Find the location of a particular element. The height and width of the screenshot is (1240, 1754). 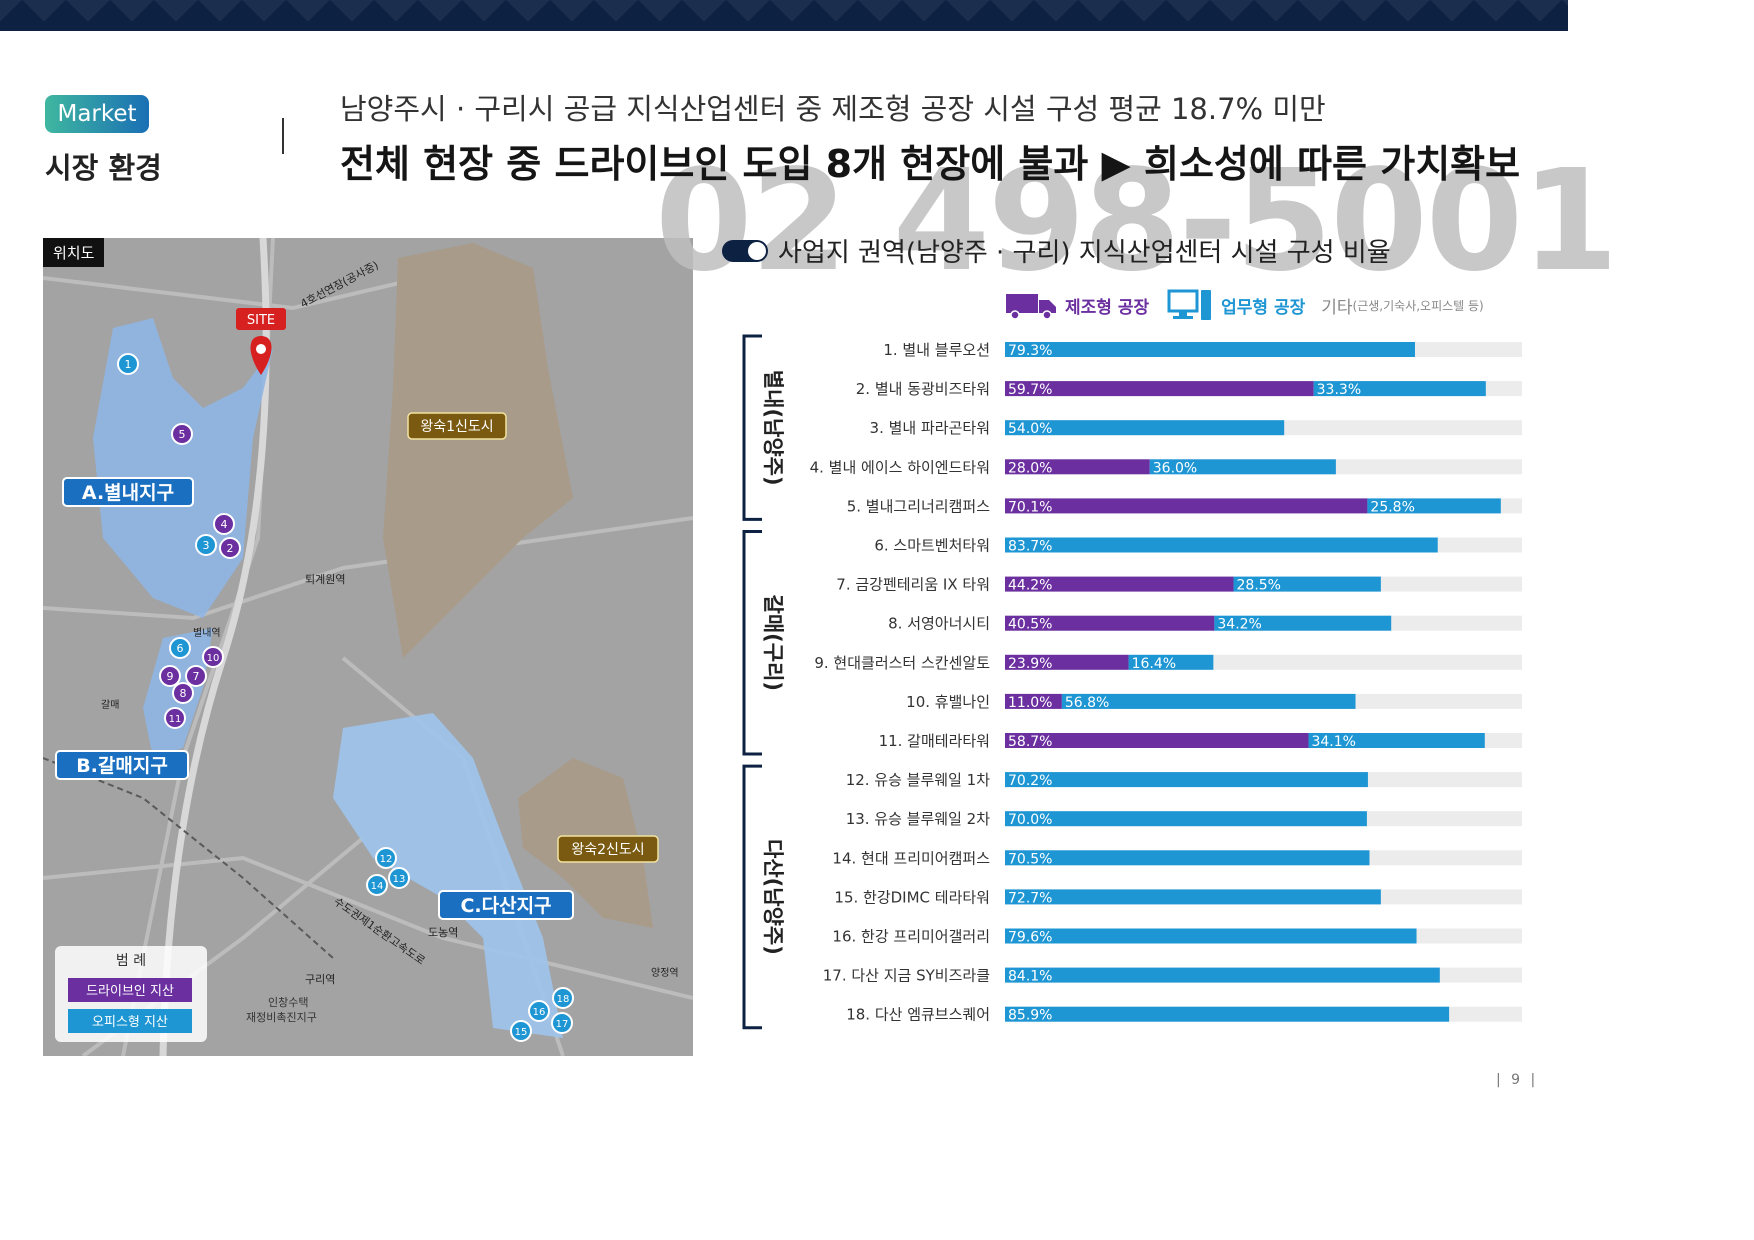

bar-value-label: 70.0% is located at coordinates (1030, 820).